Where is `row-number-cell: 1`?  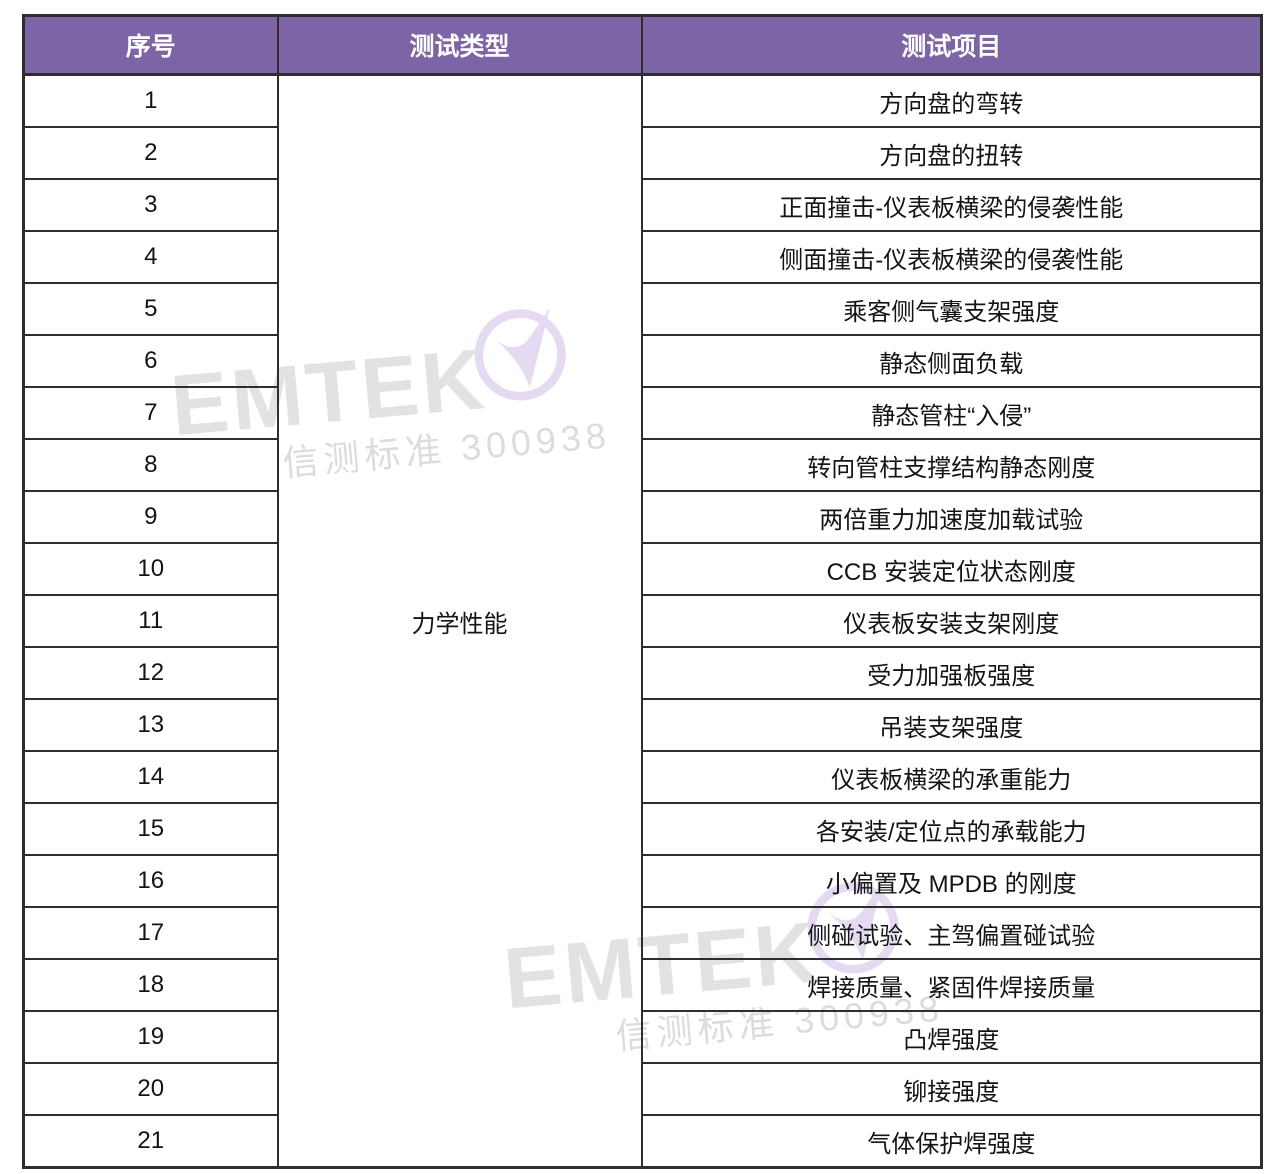 row-number-cell: 1 is located at coordinates (150, 100).